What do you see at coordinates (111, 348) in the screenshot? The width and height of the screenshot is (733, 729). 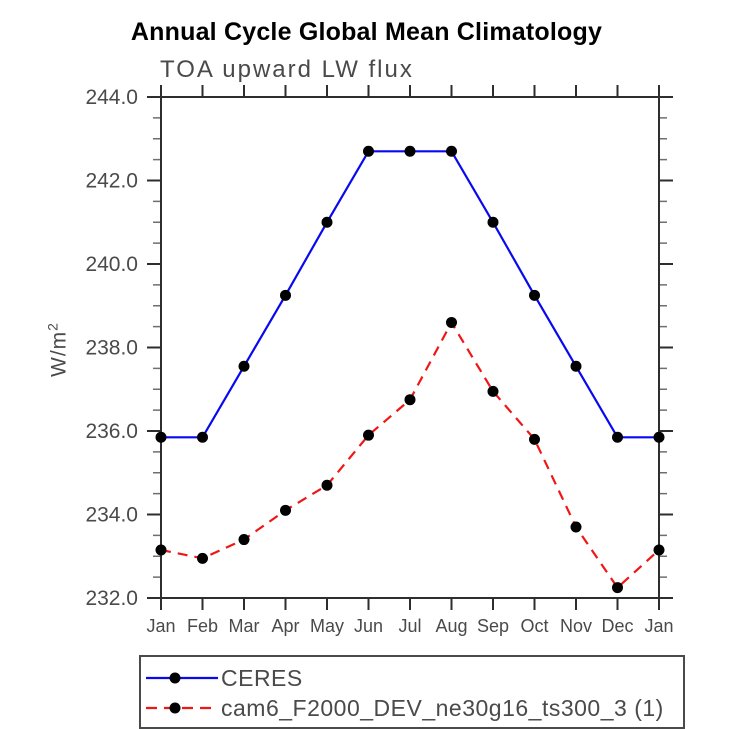 I see `y-tick-label: 238.0` at bounding box center [111, 348].